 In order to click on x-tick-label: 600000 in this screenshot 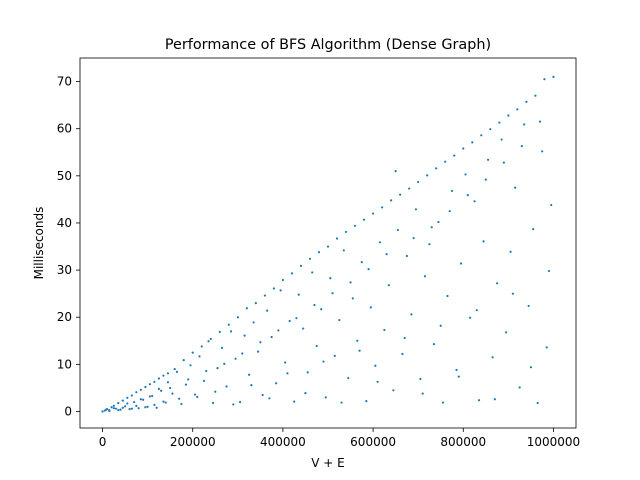, I will do `click(373, 442)`.